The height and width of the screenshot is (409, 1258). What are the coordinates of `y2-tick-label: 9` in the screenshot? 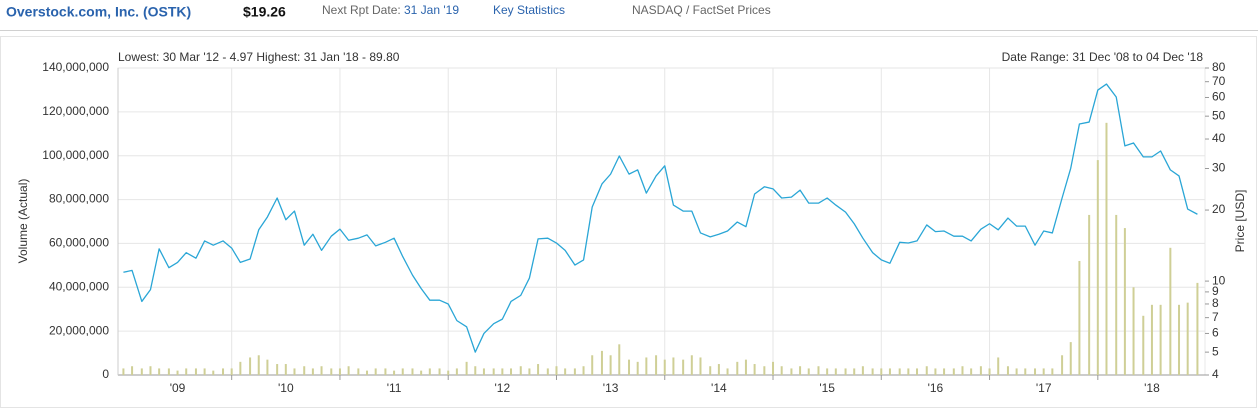 It's located at (1215, 291).